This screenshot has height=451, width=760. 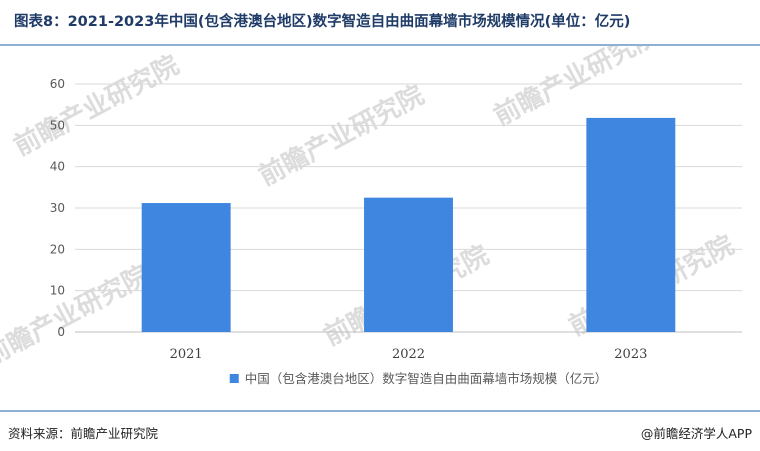 I want to click on brand-credit: @前瞻经济学人APP, so click(x=696, y=432).